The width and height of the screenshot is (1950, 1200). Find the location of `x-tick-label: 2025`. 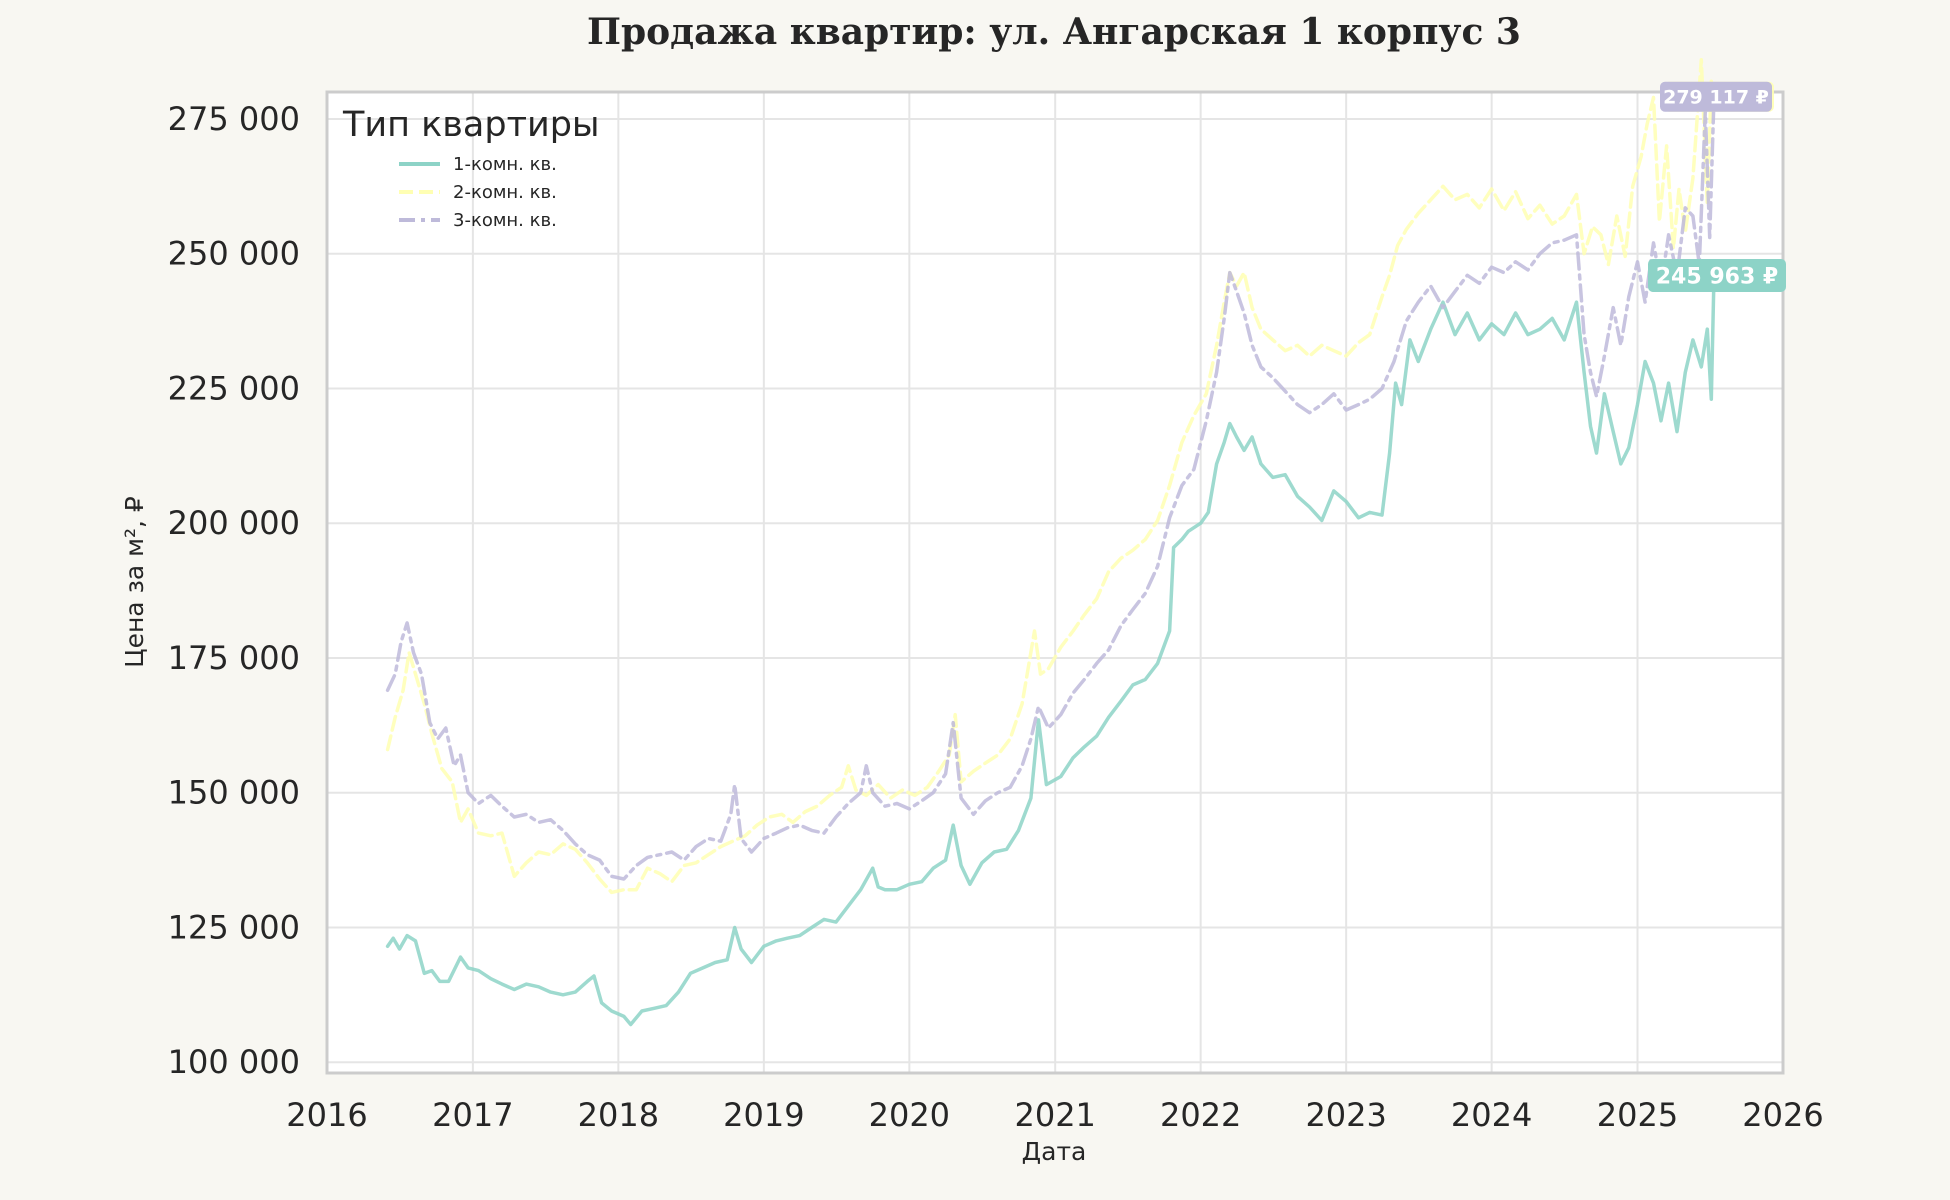

x-tick-label: 2025 is located at coordinates (1637, 1115).